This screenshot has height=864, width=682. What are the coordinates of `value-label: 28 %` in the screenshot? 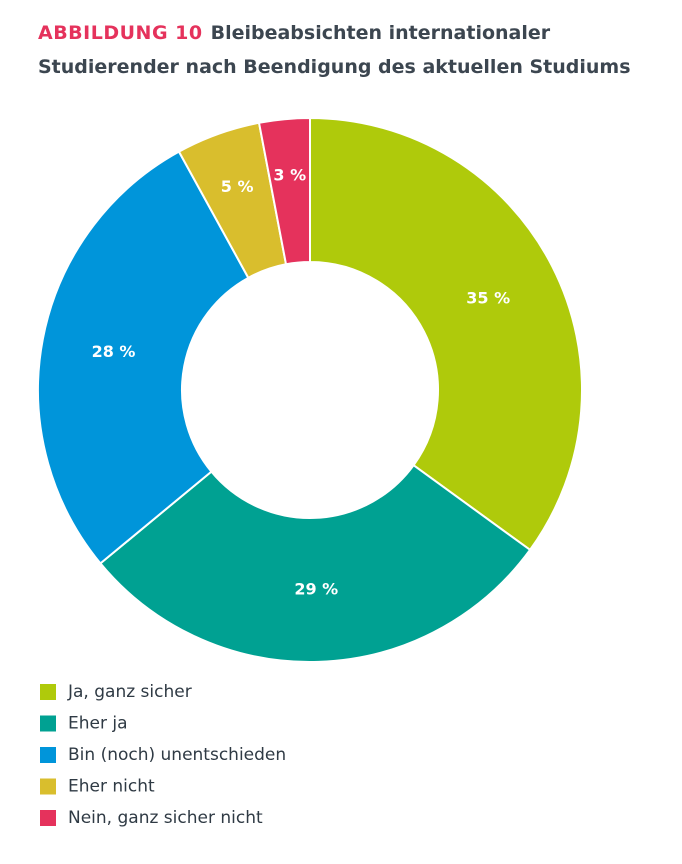 It's located at (114, 351).